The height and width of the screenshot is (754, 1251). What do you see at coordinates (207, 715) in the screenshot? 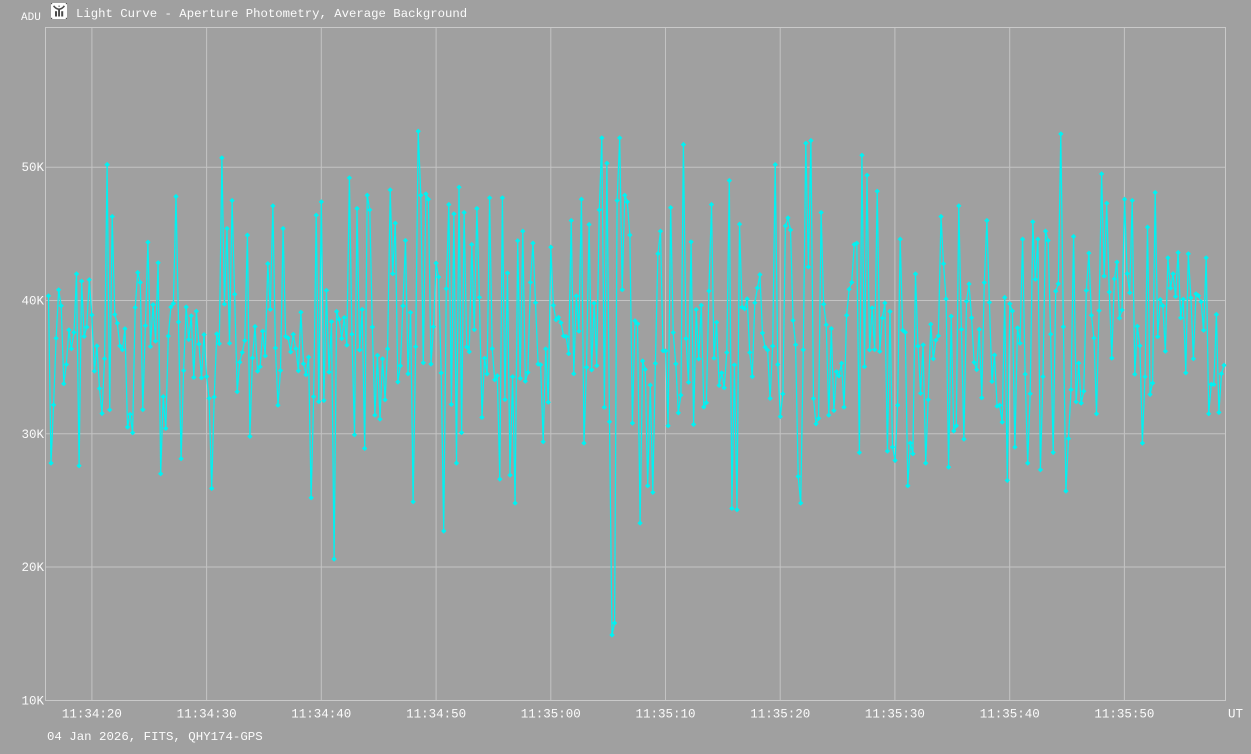
I see `svg-text: 11:34:30` at bounding box center [207, 715].